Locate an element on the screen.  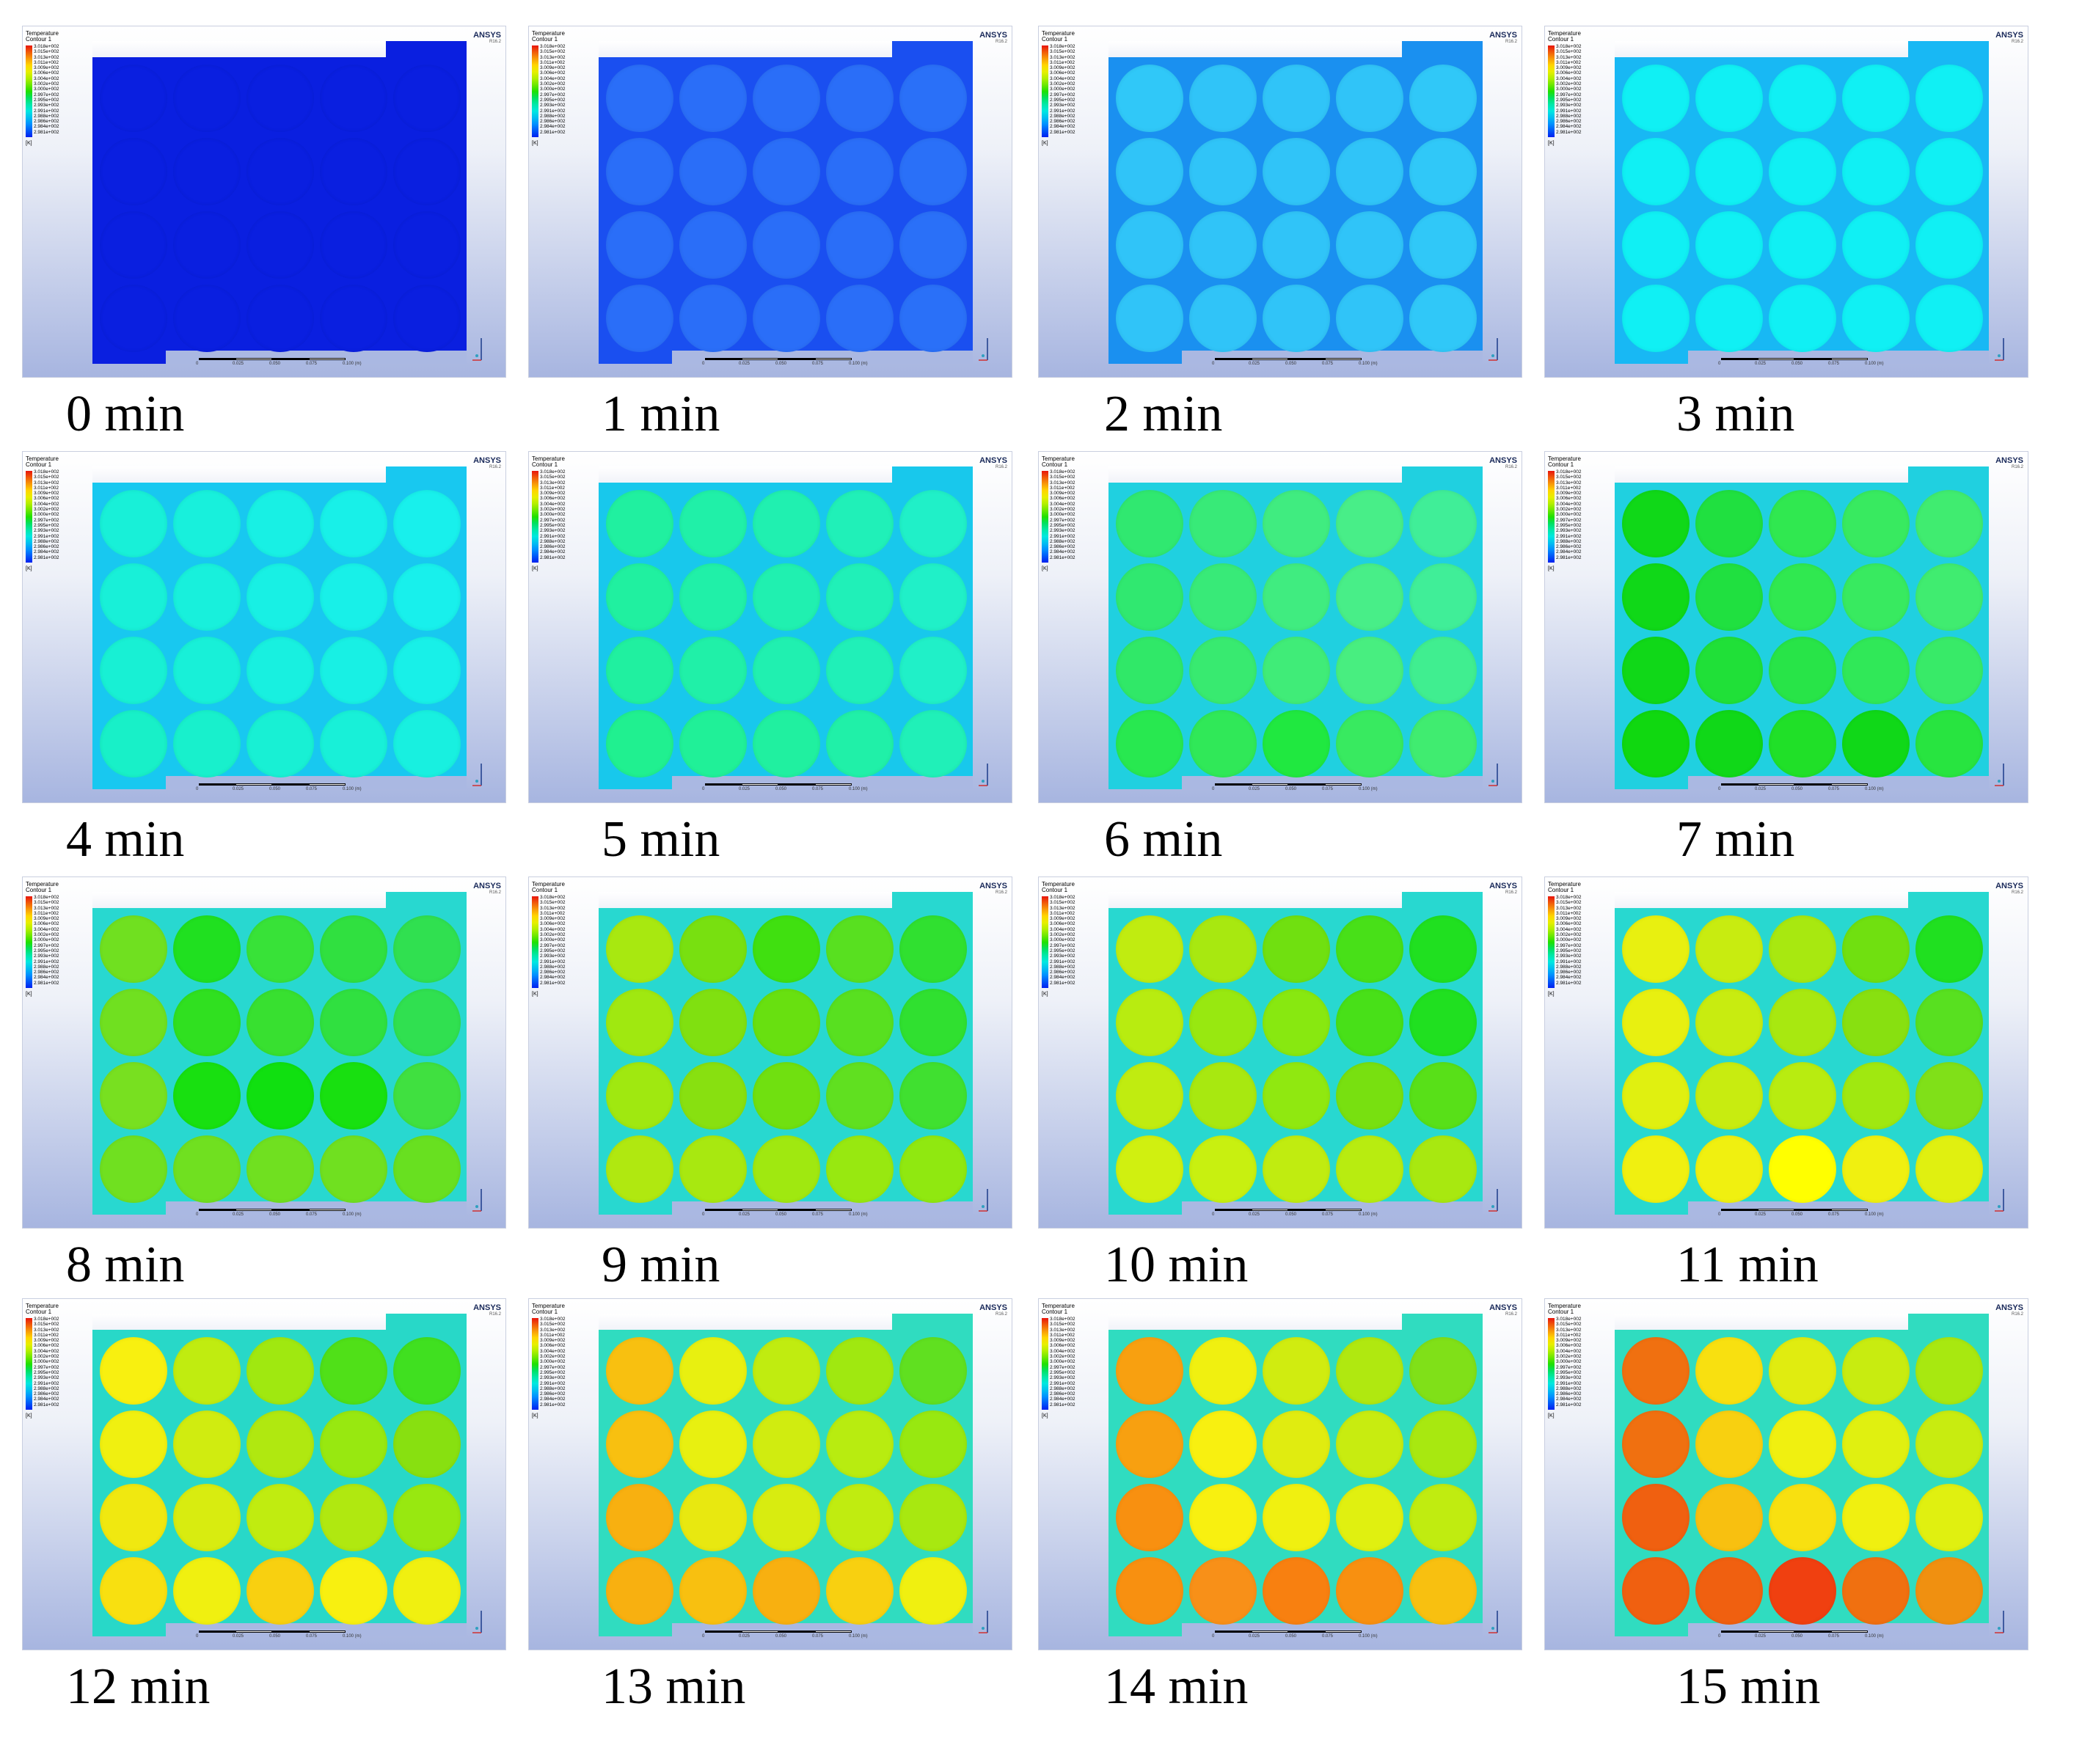
scale-bar-label: 0.100 (m) is located at coordinates (858, 1215).